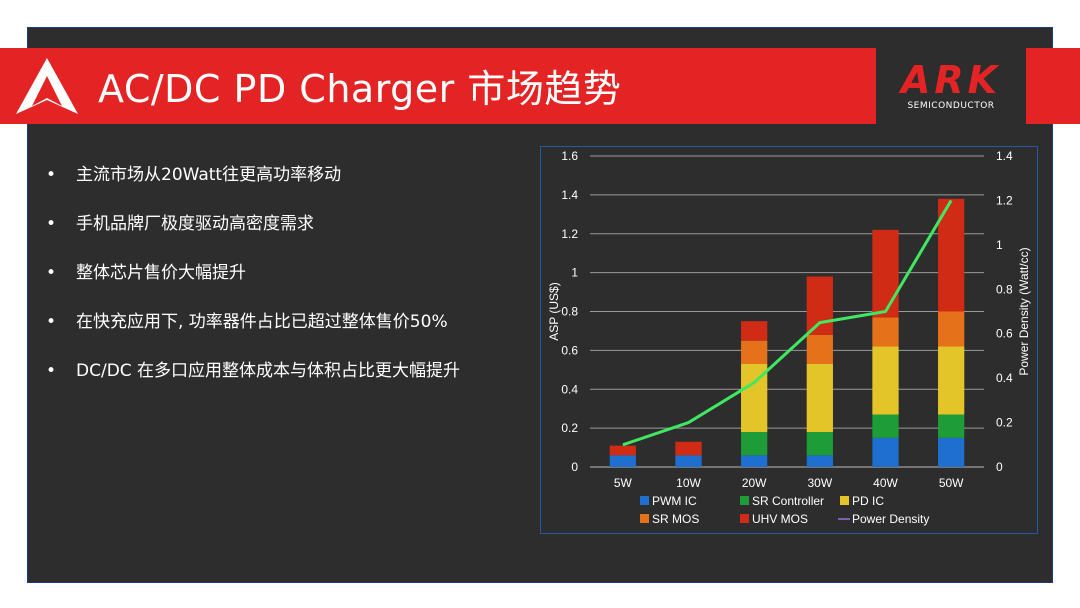  I want to click on bullet-text: 手机品牌厂极度驱动高密度需求, so click(195, 224).